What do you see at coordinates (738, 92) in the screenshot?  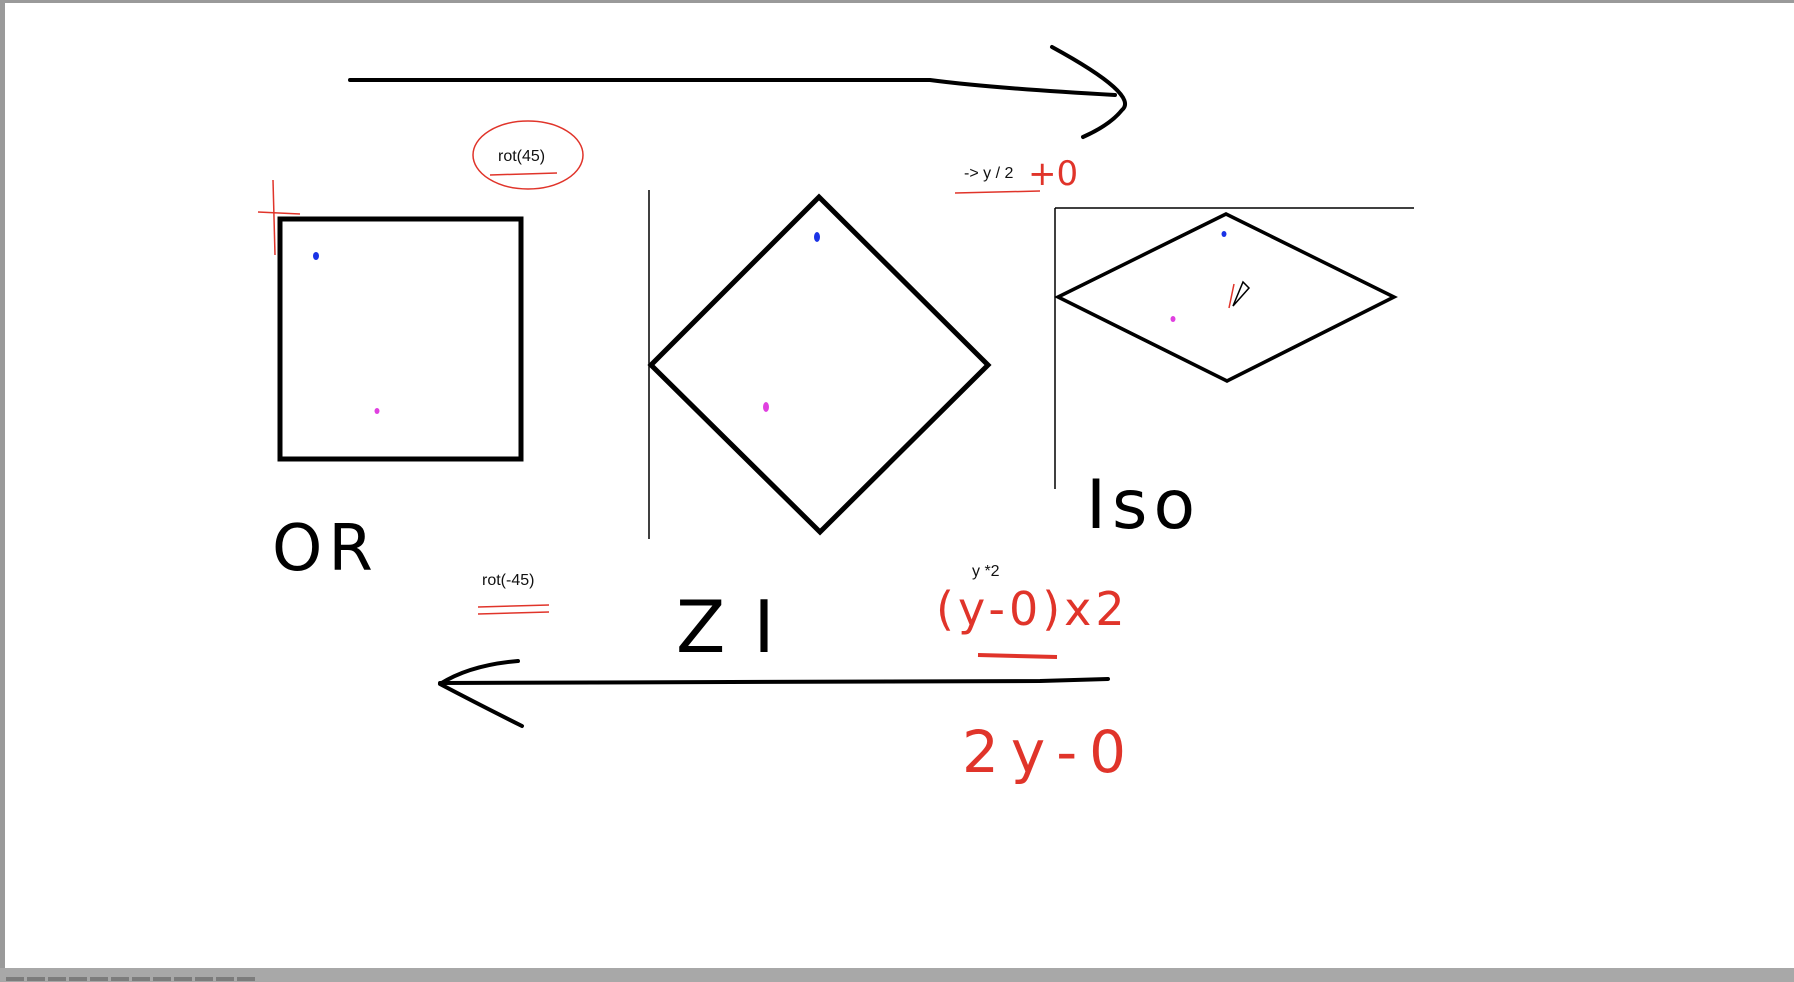 I see `arrow-forward` at bounding box center [738, 92].